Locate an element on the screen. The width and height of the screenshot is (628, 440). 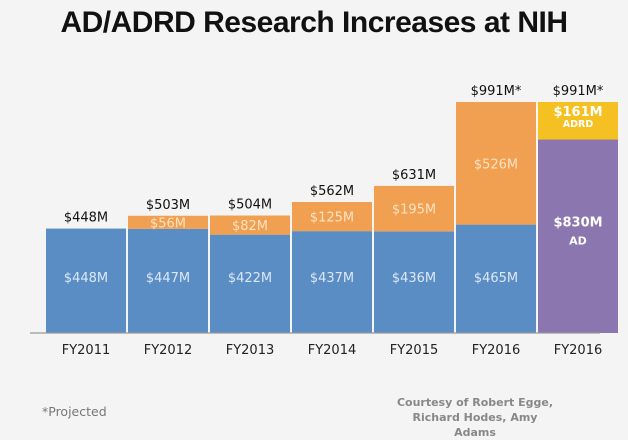
segment-value-label: $447M is located at coordinates (168, 278).